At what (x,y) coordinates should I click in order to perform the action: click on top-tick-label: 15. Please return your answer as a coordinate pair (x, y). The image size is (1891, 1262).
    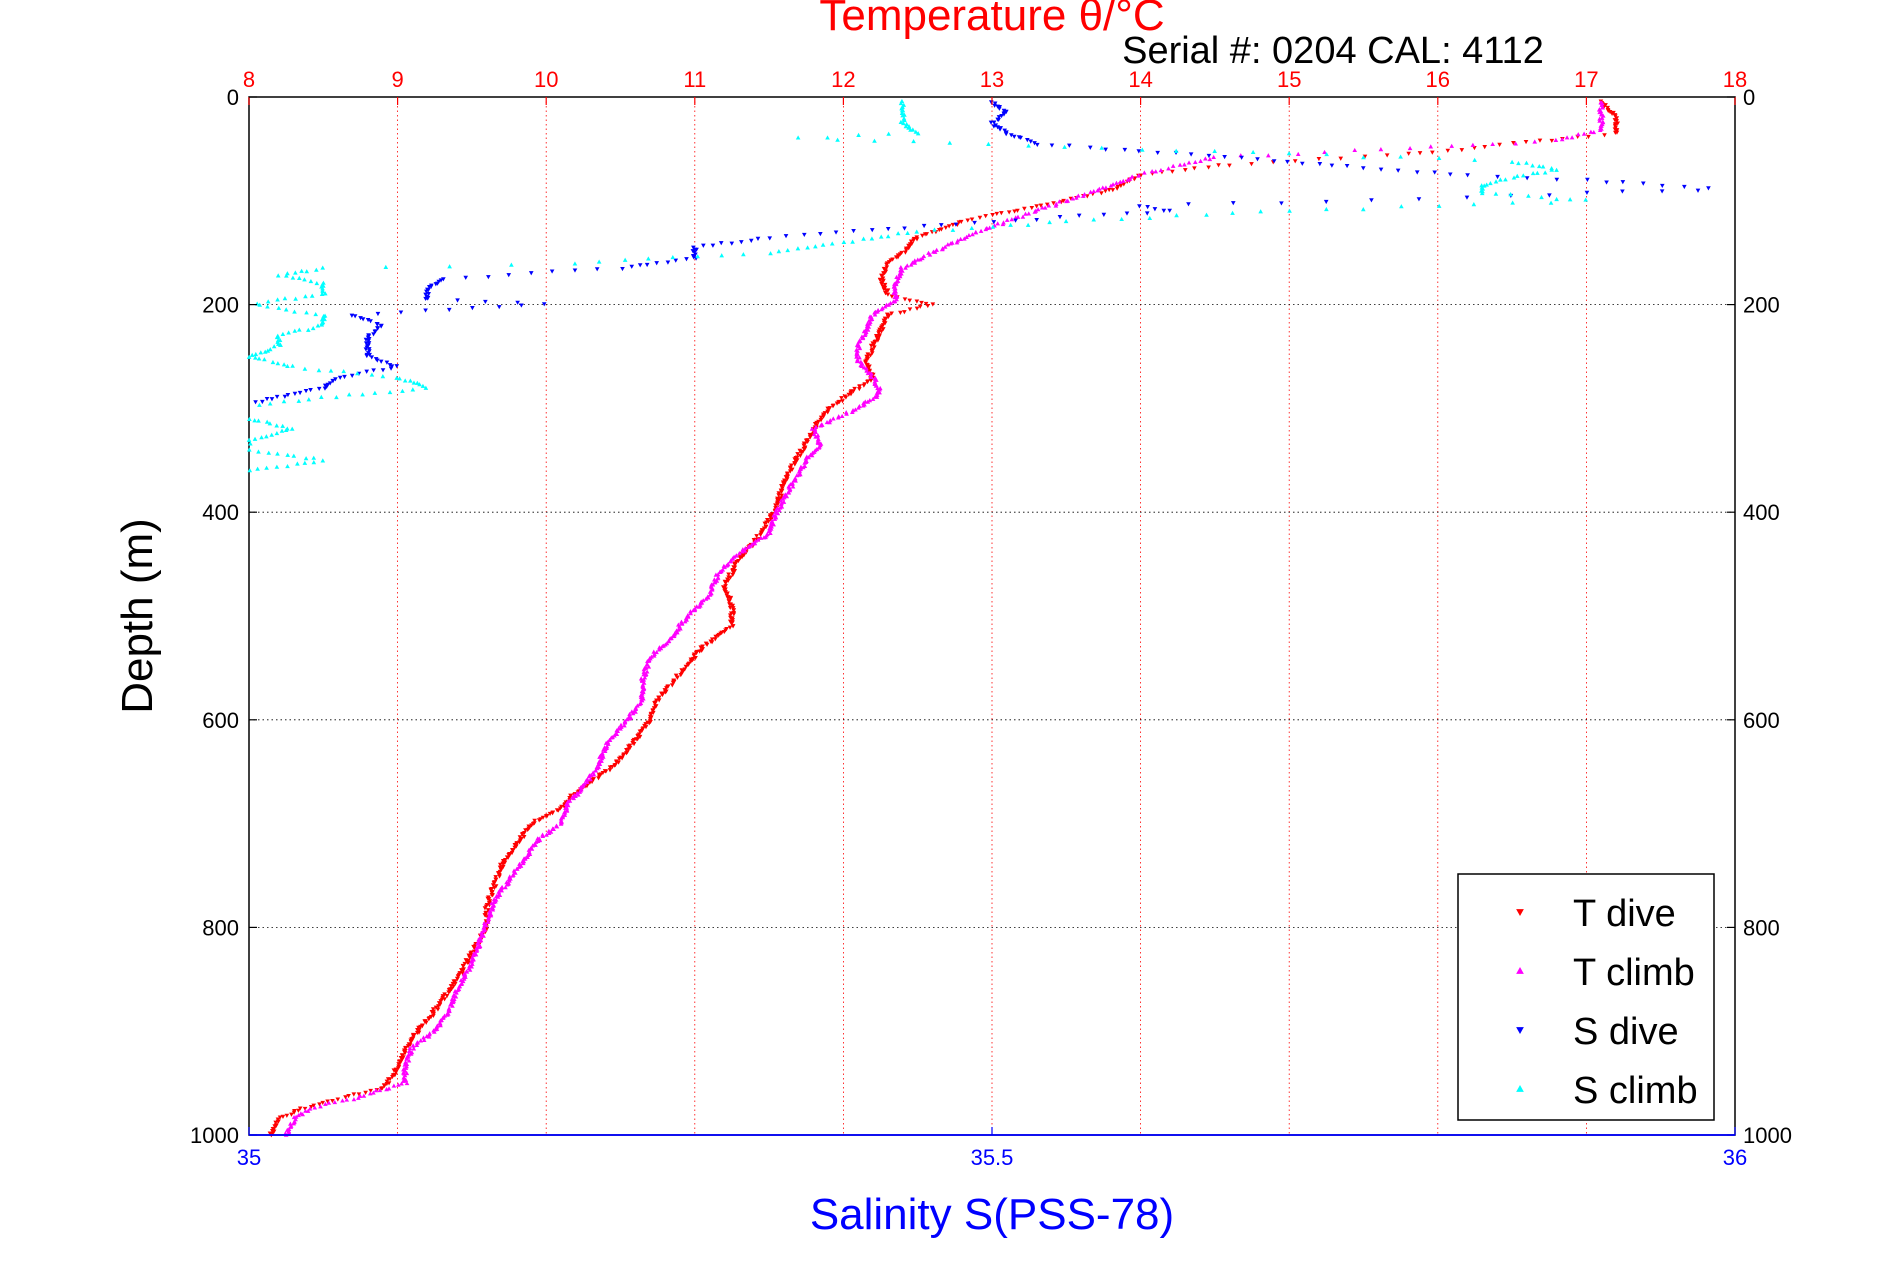
    Looking at the image, I should click on (1289, 79).